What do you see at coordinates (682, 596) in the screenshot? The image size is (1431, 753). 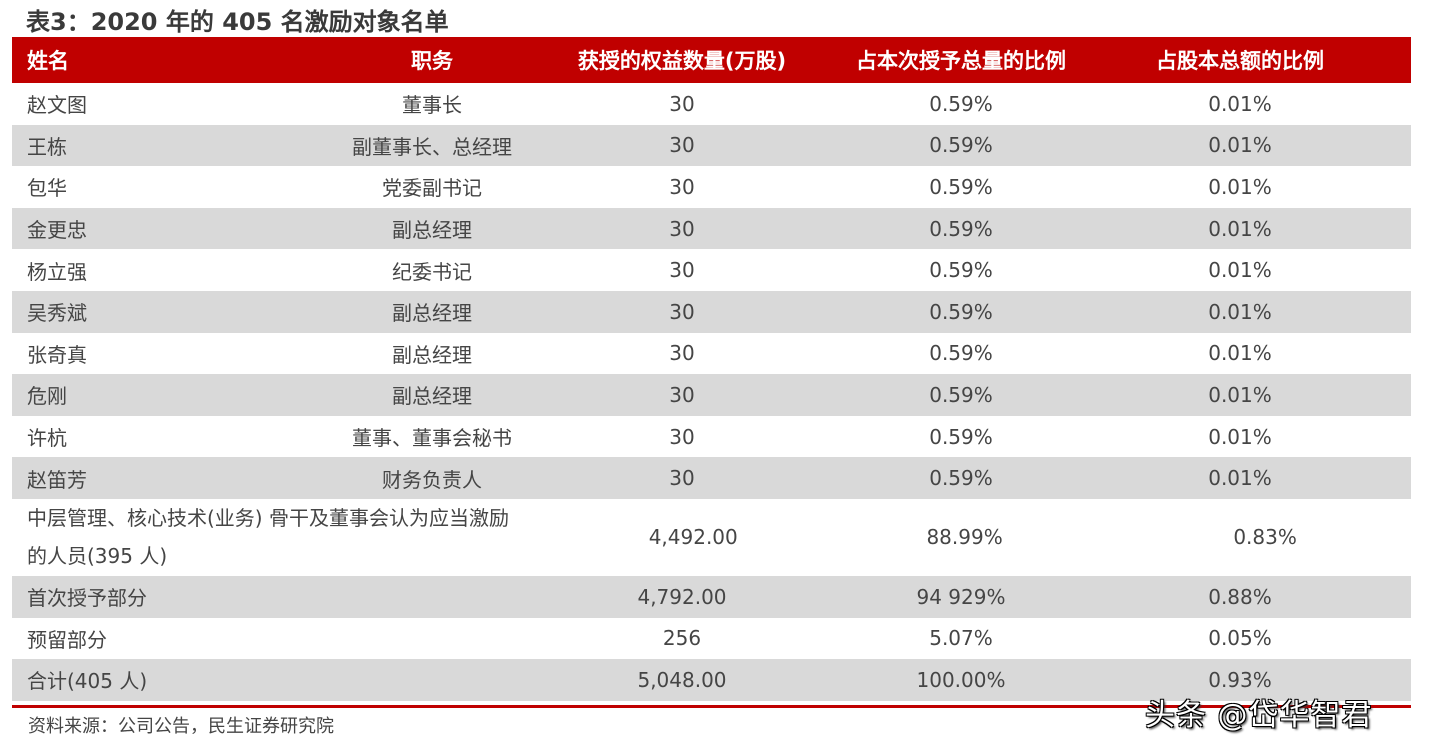 I see `cell-shares: 4,792.00` at bounding box center [682, 596].